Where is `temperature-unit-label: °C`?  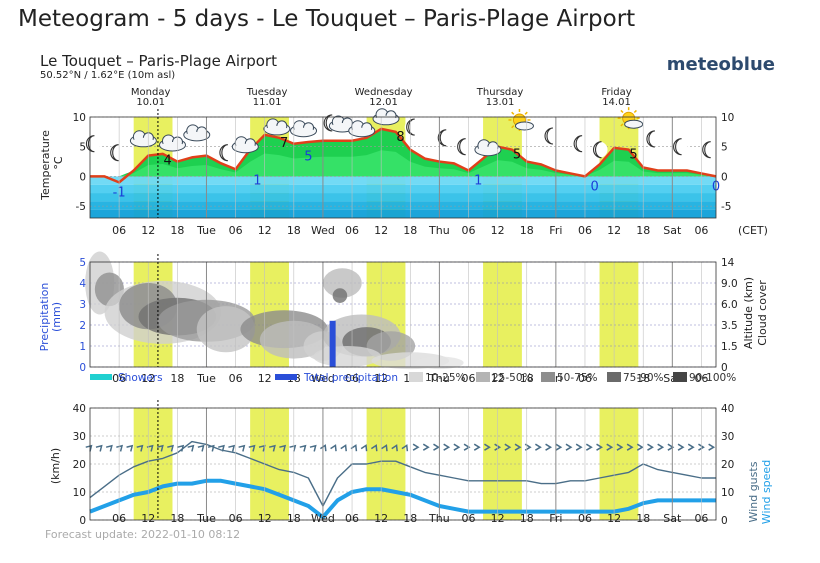 temperature-unit-label: °C is located at coordinates (58, 163).